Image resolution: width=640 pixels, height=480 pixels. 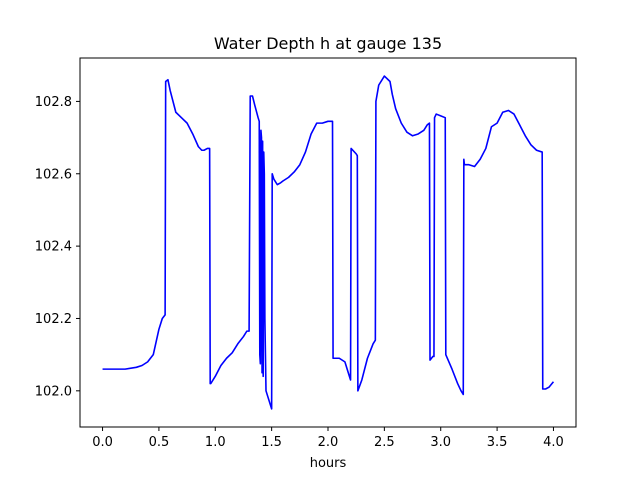 What do you see at coordinates (328, 442) in the screenshot?
I see `x-tick-label: 2.0` at bounding box center [328, 442].